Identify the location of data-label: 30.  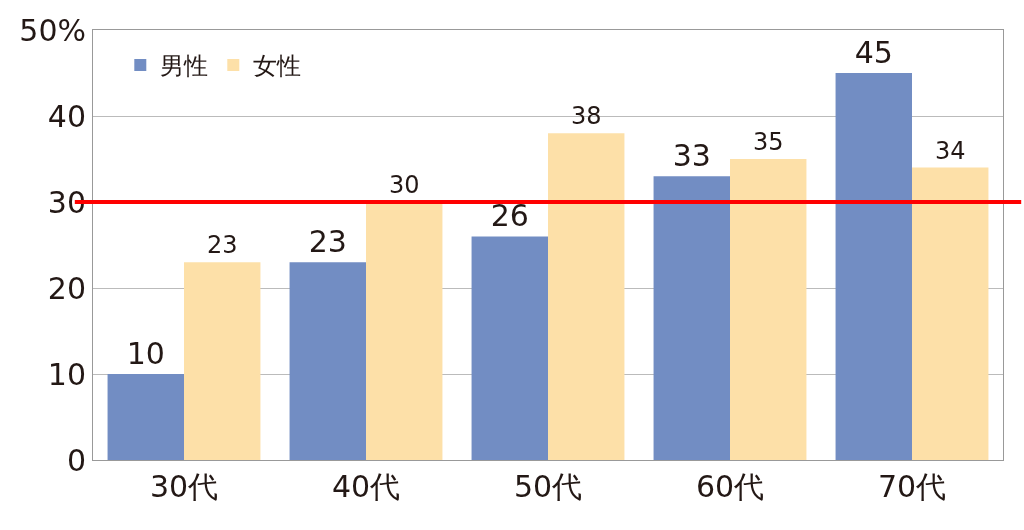
(404, 185).